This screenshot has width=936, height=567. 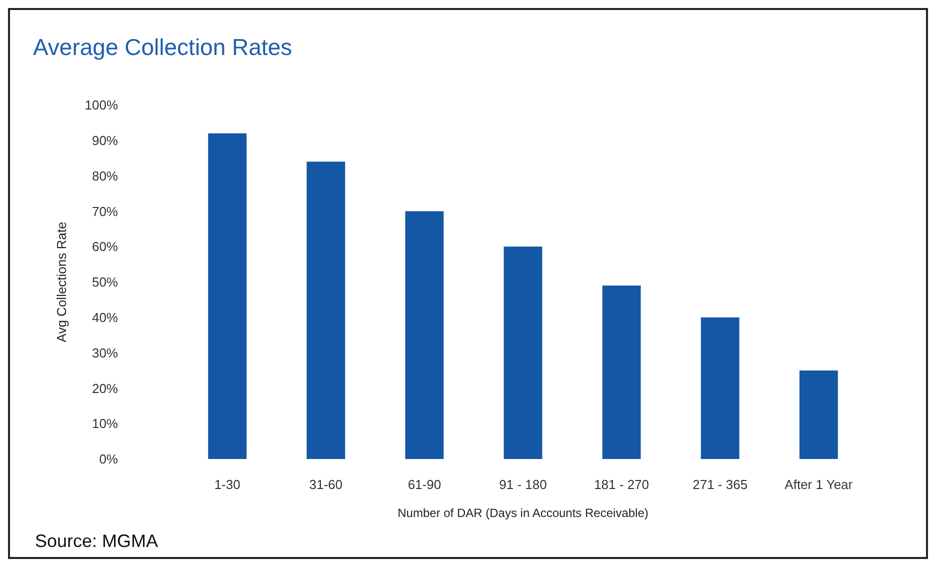 What do you see at coordinates (108, 459) in the screenshot?
I see `y-tick-label: 0%` at bounding box center [108, 459].